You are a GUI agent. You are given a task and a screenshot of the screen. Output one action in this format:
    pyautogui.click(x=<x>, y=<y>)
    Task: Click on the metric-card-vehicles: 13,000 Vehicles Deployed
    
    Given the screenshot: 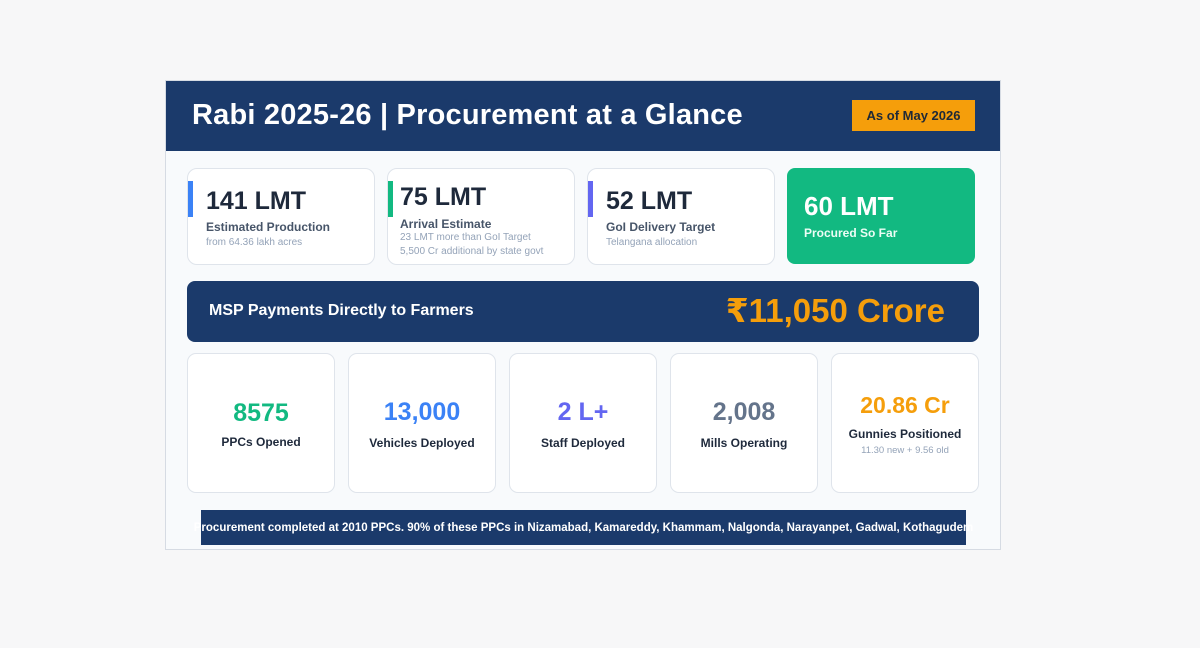 What is the action you would take?
    pyautogui.click(x=422, y=423)
    